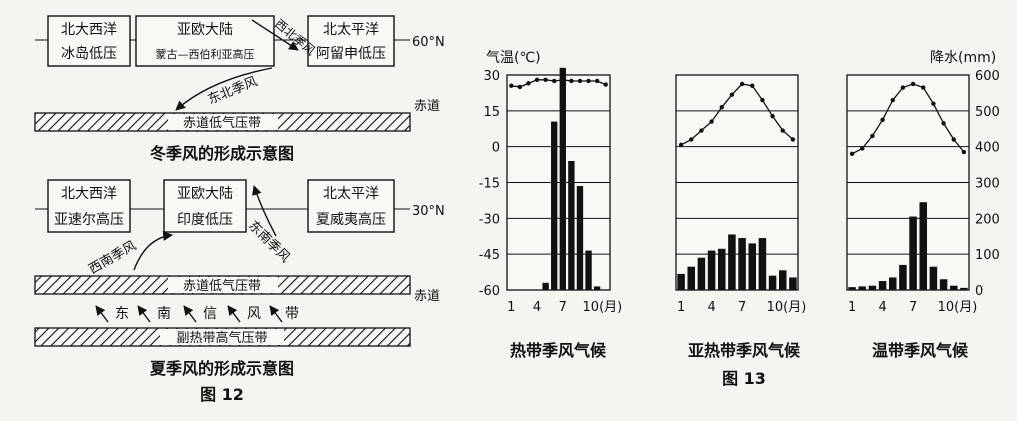  I want to click on month-tick-label: 7, so click(913, 307).